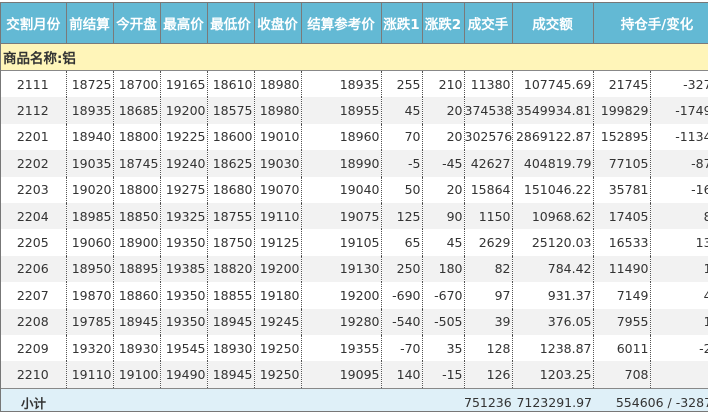 The height and width of the screenshot is (414, 708). Describe the element at coordinates (622, 321) in the screenshot. I see `table-cell: 7955` at that location.